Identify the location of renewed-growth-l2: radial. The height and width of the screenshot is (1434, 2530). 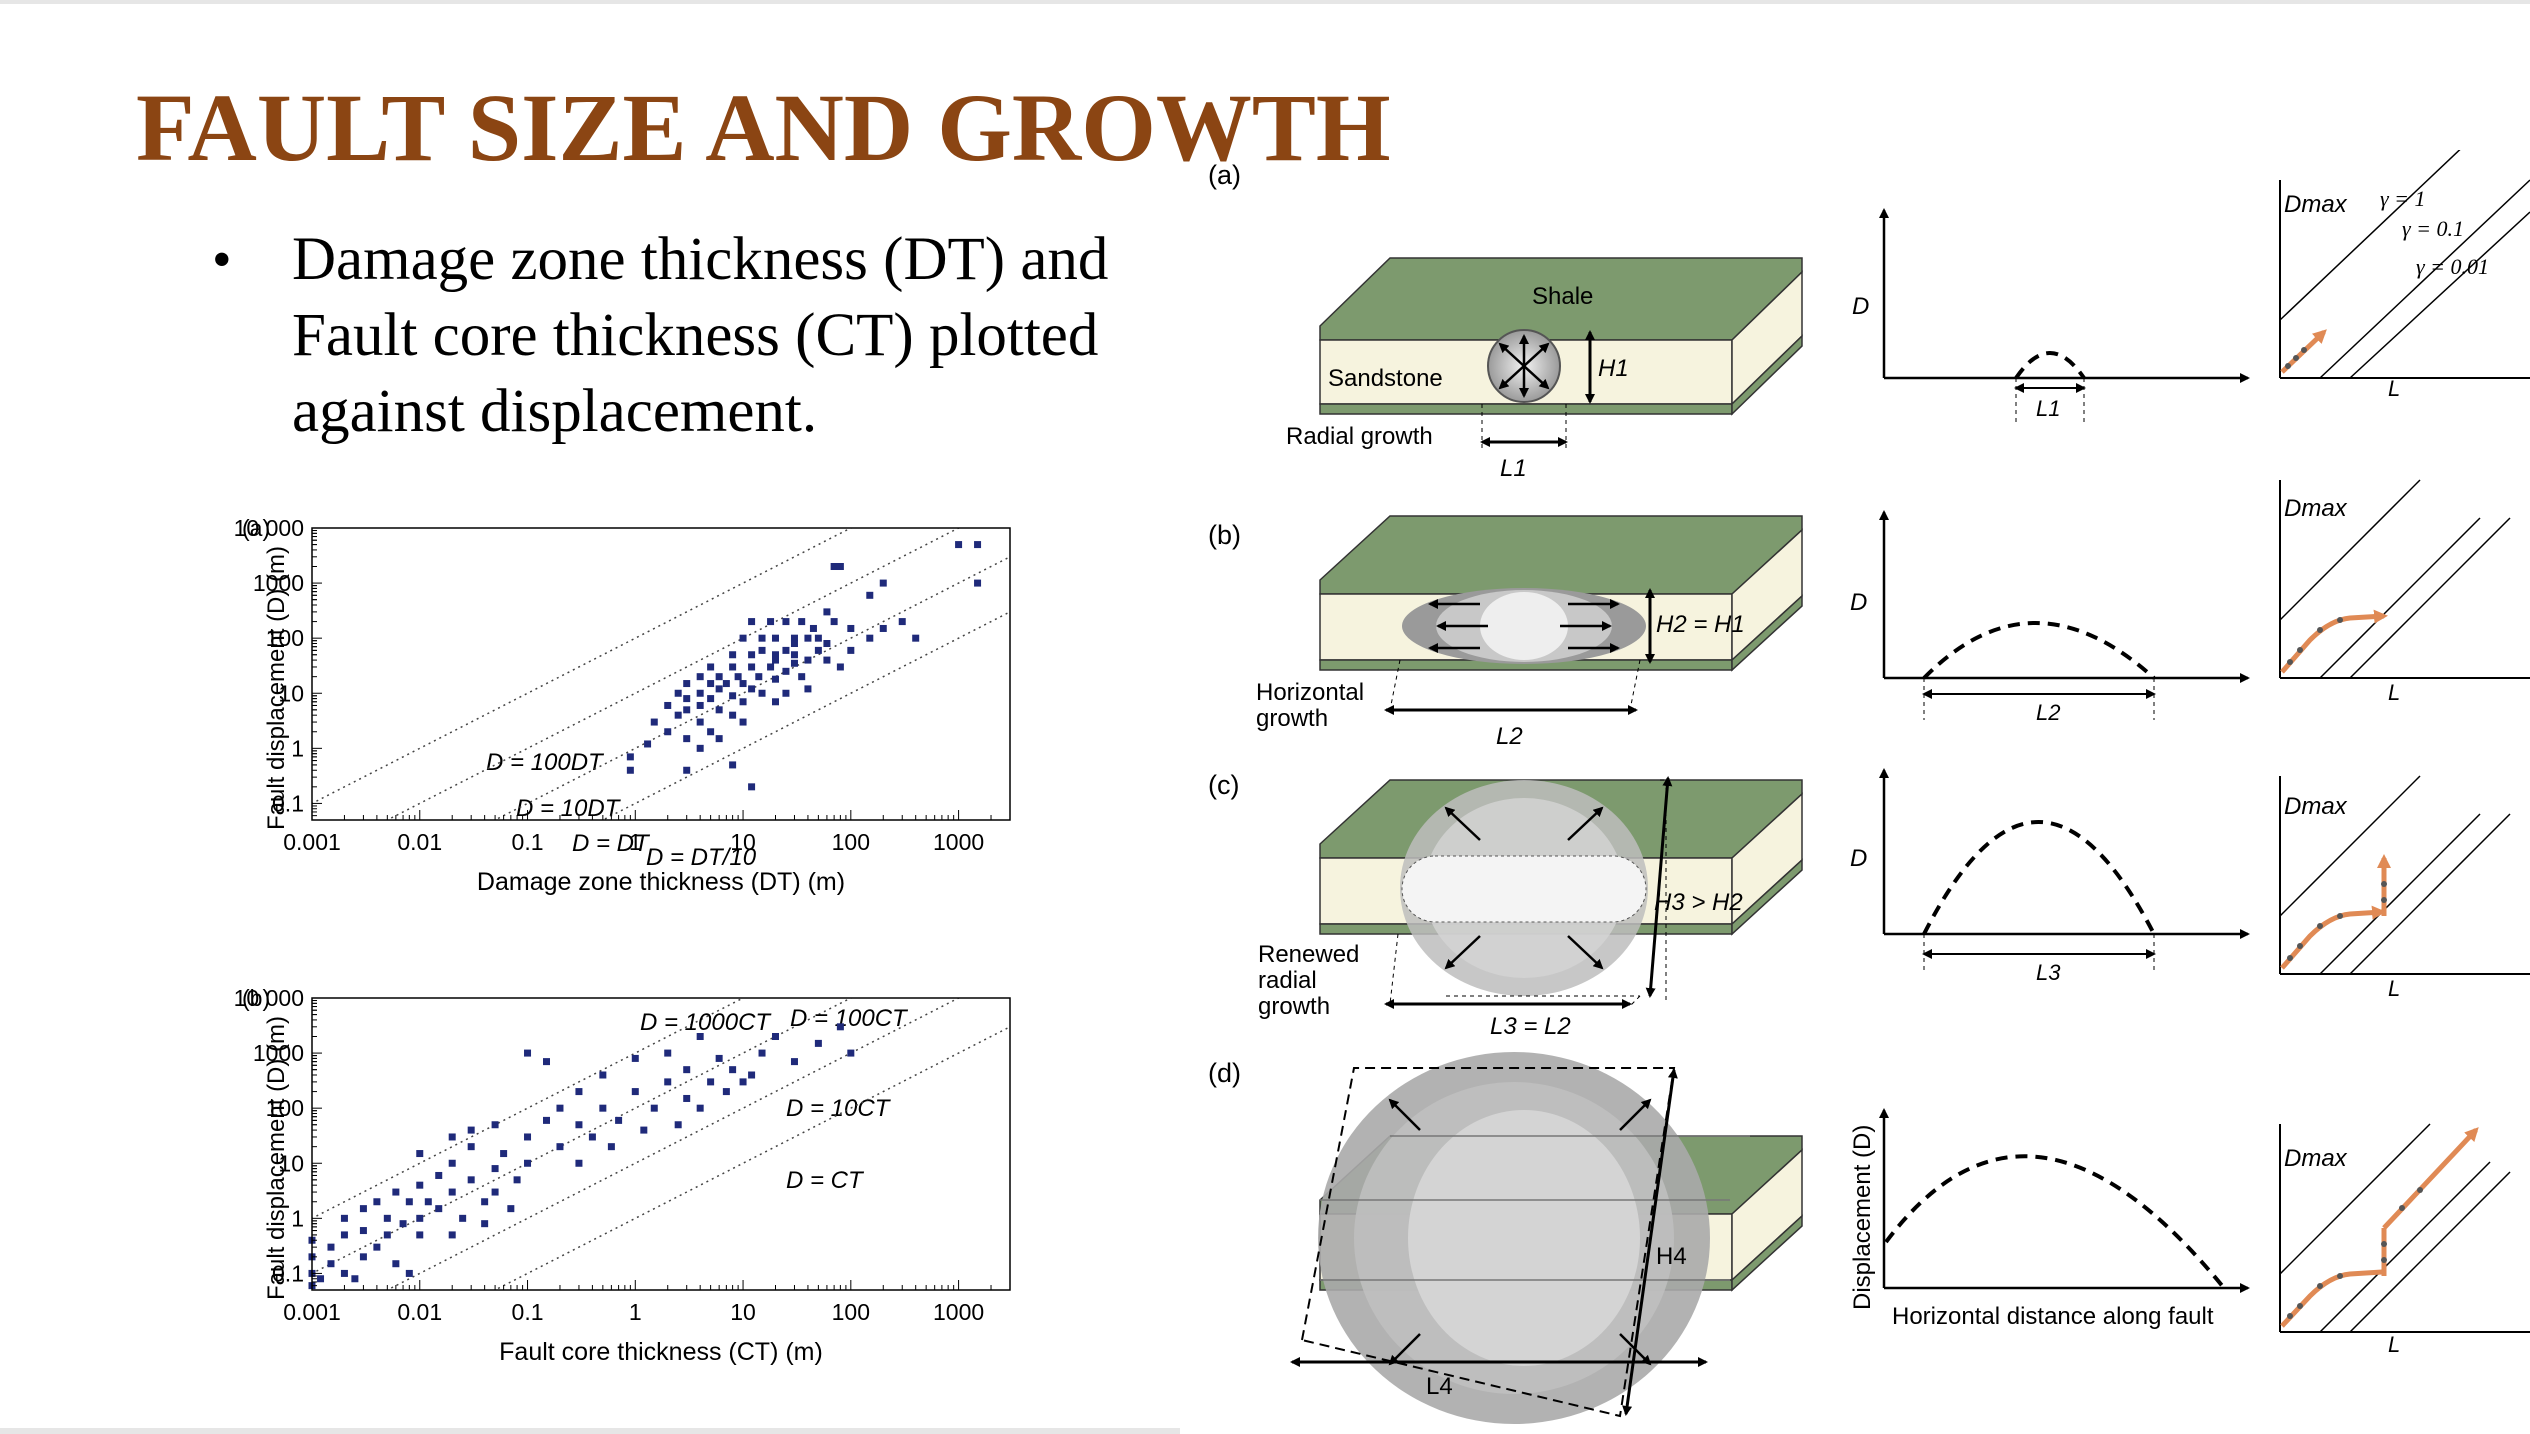
(1287, 980).